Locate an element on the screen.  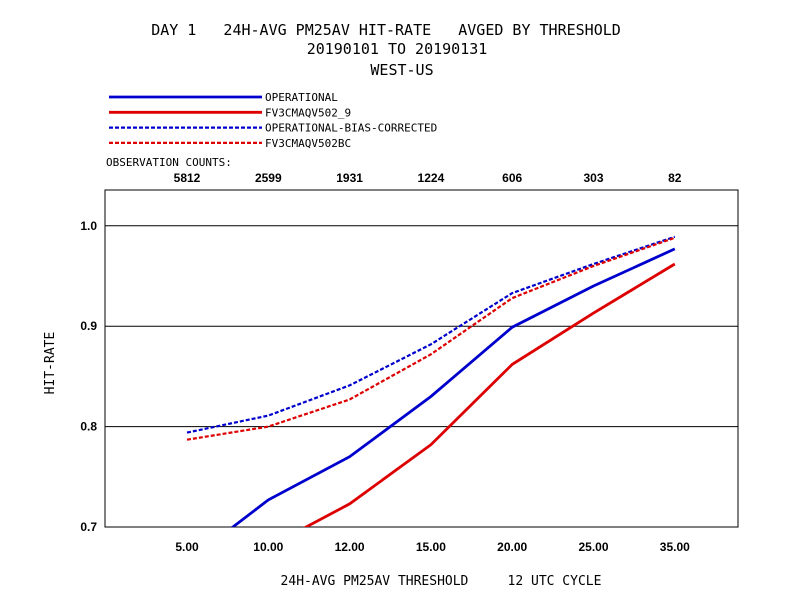
x-tick-label: 5.00 is located at coordinates (187, 547).